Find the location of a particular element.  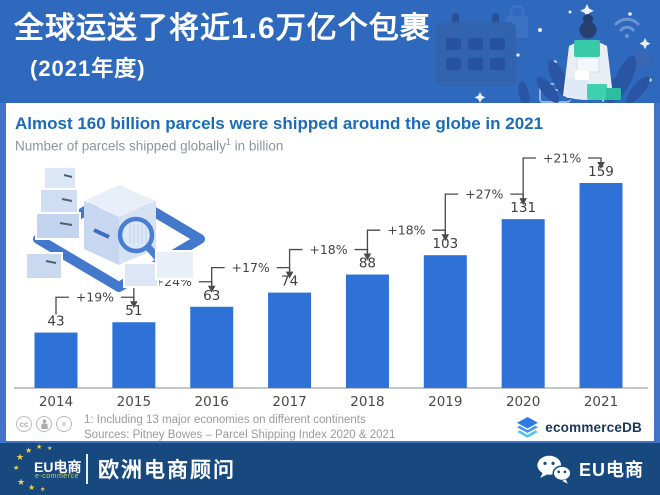

eu-ecommerce-logo: ★ ★ ★ ★ ★ ★ ★ ★ EU电商 e-commerce is located at coordinates (47, 468).